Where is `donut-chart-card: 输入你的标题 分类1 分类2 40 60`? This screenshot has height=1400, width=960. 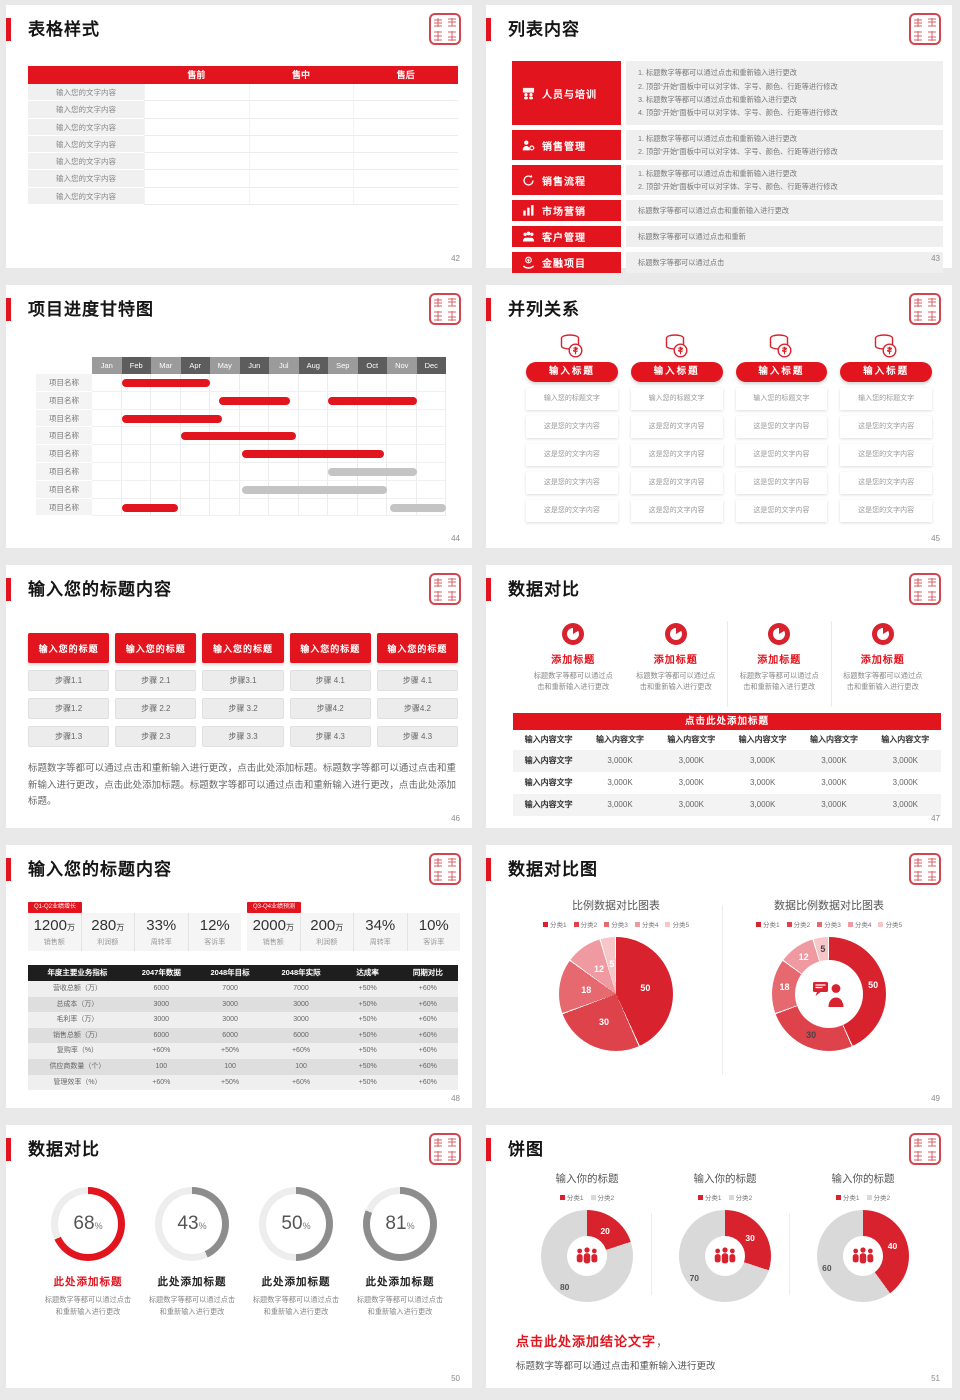
donut-chart-card: 输入你的标题 分类1 分类2 40 60 is located at coordinates (863, 1236).